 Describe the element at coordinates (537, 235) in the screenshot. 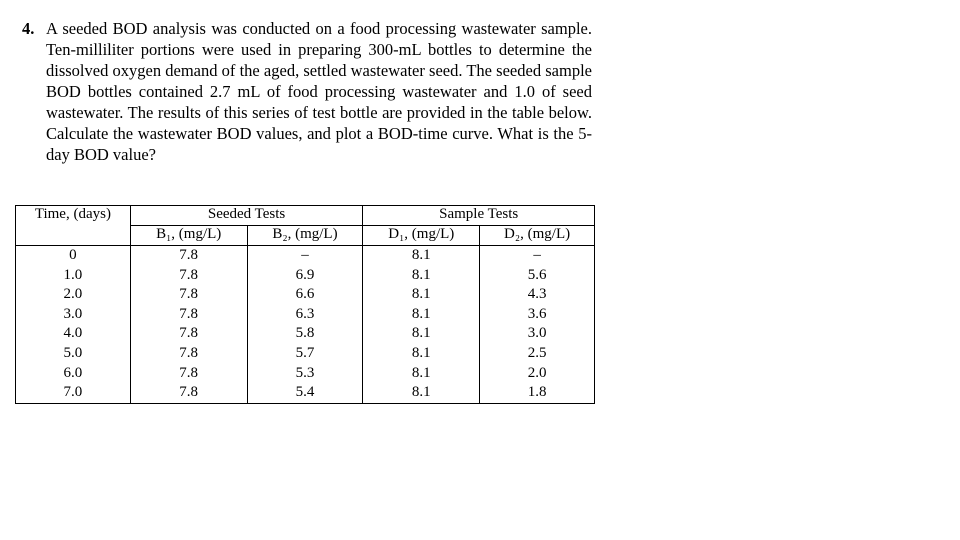

I see `d2-header: D₂, (mg/L)` at that location.